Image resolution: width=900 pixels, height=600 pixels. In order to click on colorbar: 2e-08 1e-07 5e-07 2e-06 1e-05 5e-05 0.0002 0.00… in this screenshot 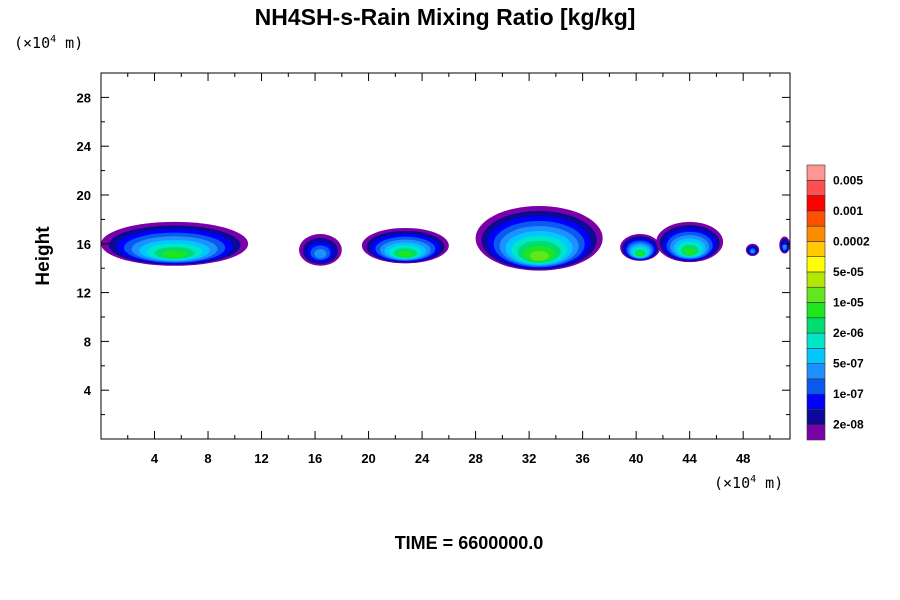, I will do `click(838, 302)`.